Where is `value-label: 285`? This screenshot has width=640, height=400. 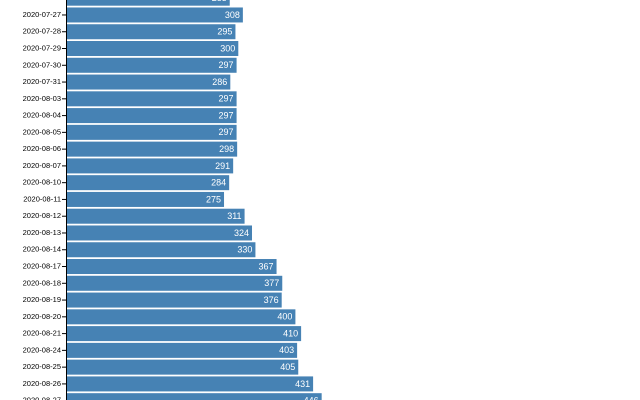
value-label: 285 is located at coordinates (219, 1).